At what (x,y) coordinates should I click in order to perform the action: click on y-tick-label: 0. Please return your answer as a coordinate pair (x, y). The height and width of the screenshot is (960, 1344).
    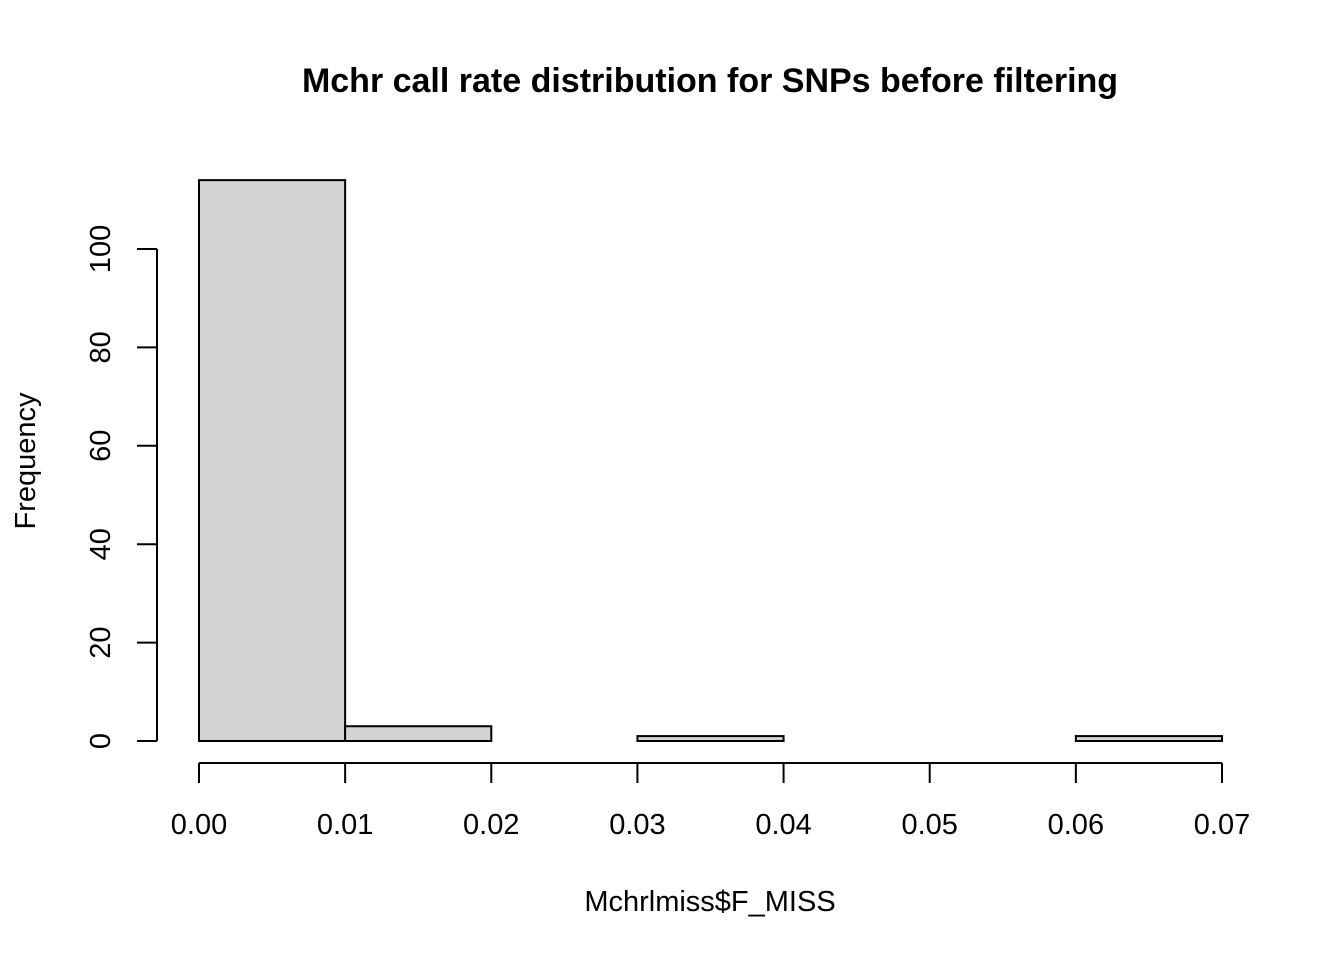
    Looking at the image, I should click on (101, 741).